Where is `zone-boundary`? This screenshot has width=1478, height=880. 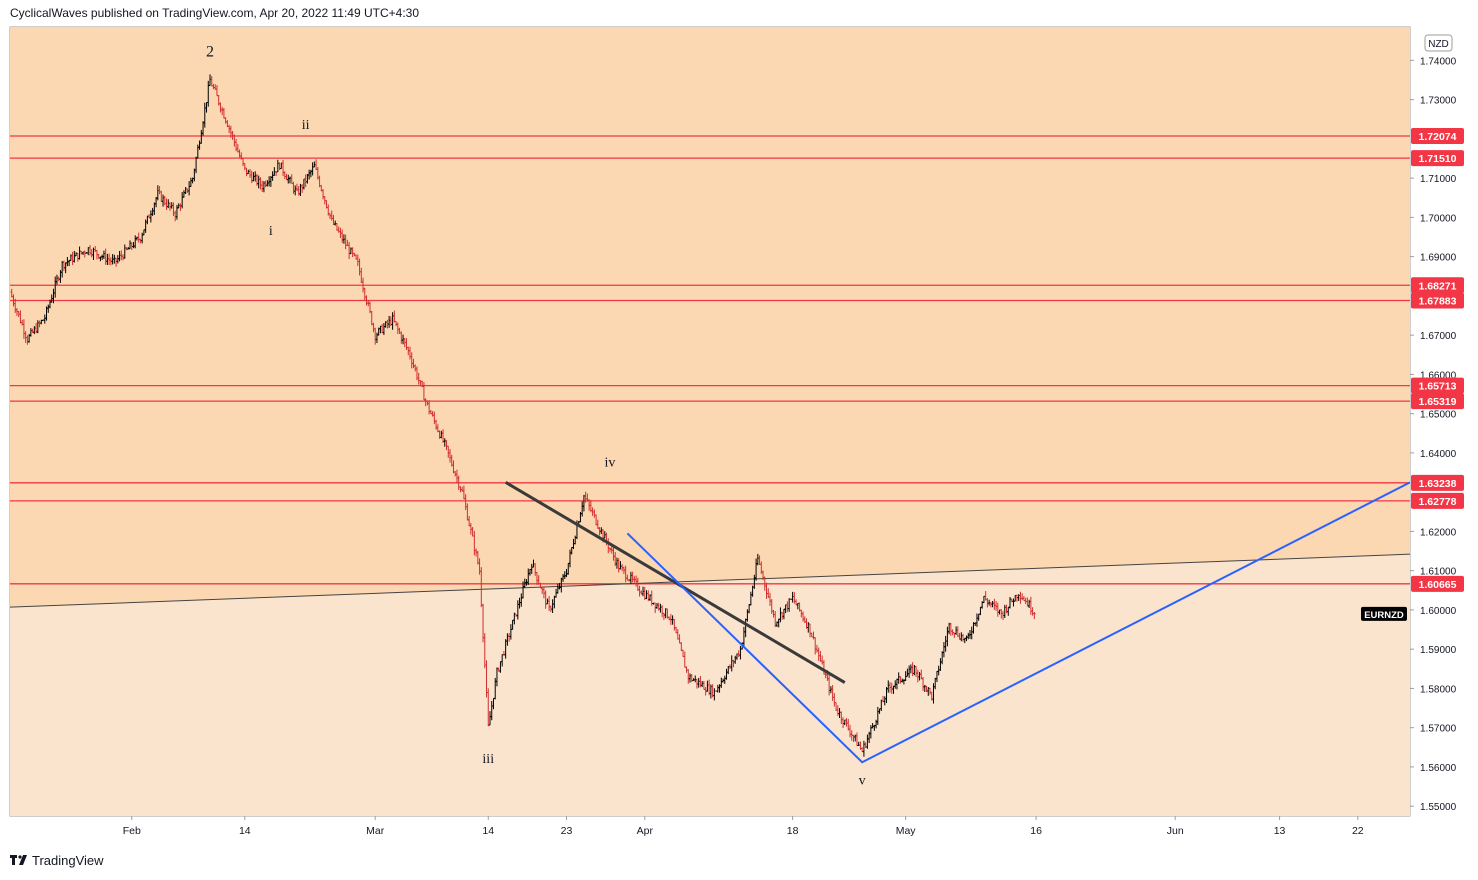 zone-boundary is located at coordinates (710, 580).